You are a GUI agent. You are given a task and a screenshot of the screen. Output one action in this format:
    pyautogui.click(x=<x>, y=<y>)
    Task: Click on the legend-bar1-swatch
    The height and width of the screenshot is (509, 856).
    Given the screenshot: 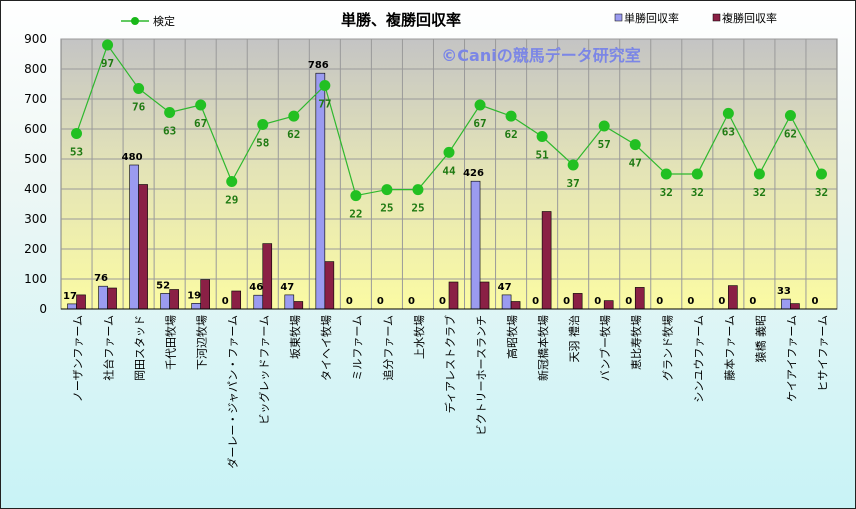 What is the action you would take?
    pyautogui.click(x=618, y=17)
    